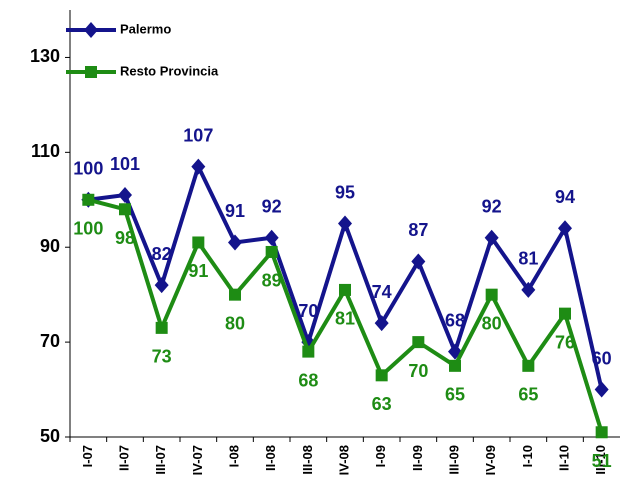 This screenshot has width=624, height=503. Describe the element at coordinates (123, 458) in the screenshot. I see `x-tick-label: II-07` at that location.